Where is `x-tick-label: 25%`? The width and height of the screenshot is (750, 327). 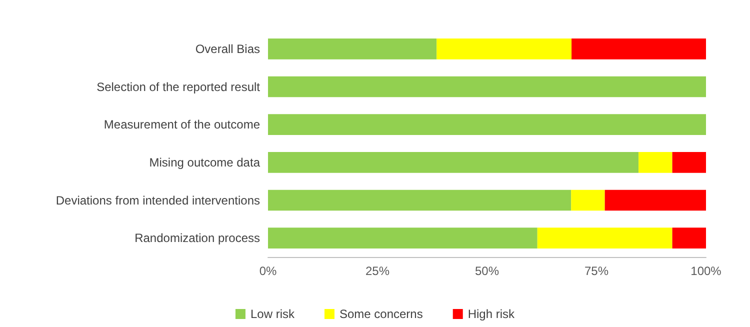
x-tick-label: 25% is located at coordinates (377, 271).